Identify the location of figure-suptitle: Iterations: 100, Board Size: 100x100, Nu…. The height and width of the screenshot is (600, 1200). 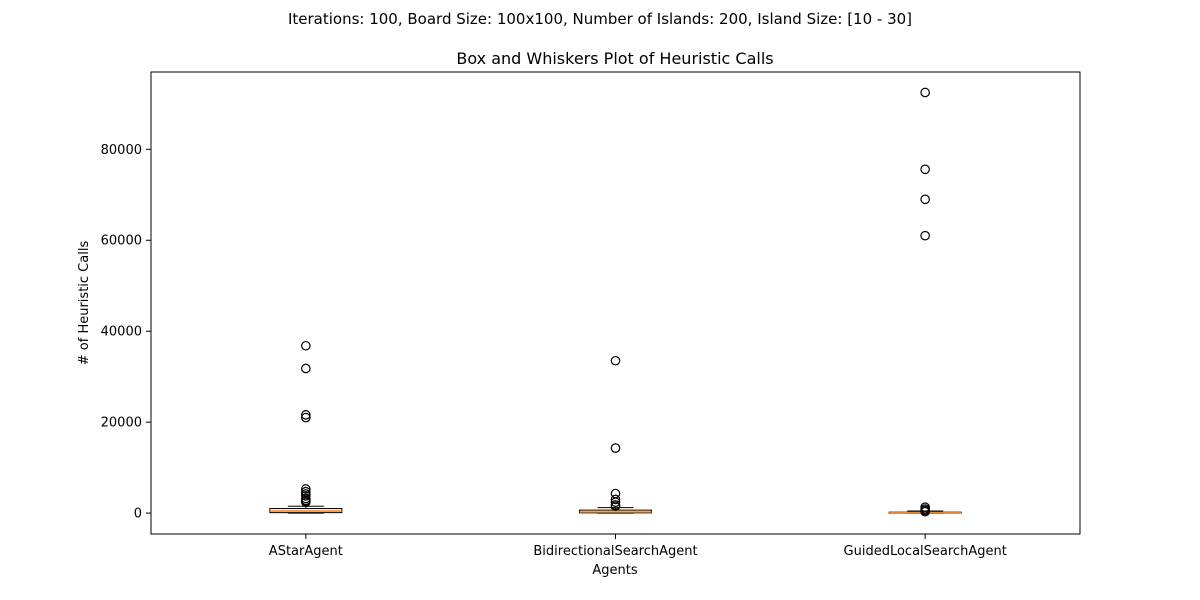
(600, 19).